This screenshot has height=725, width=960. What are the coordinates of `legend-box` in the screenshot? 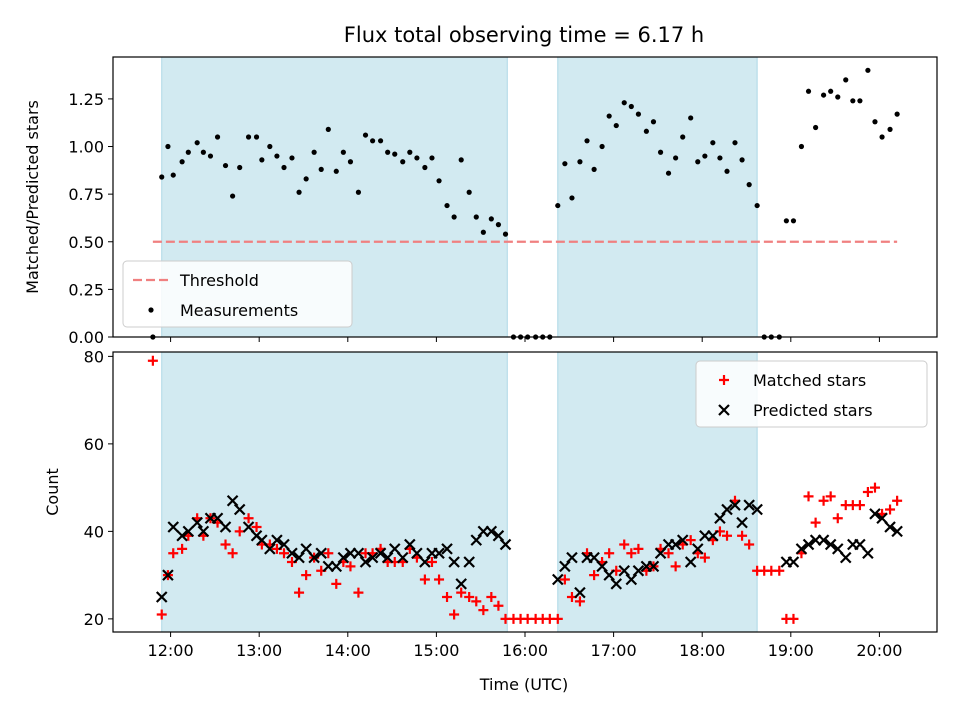 It's located at (811, 394).